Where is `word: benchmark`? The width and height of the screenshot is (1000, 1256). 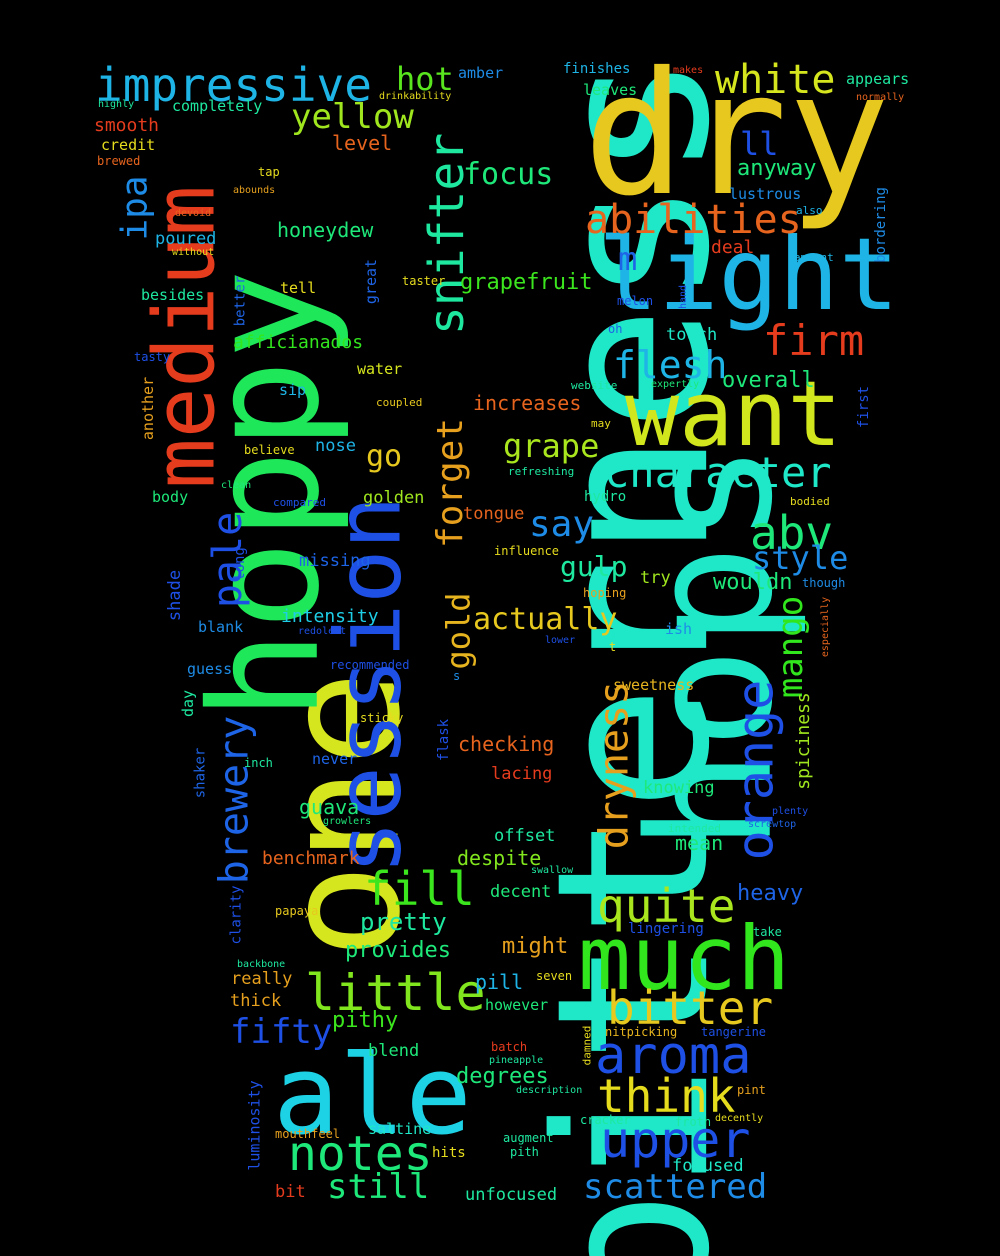 word: benchmark is located at coordinates (311, 858).